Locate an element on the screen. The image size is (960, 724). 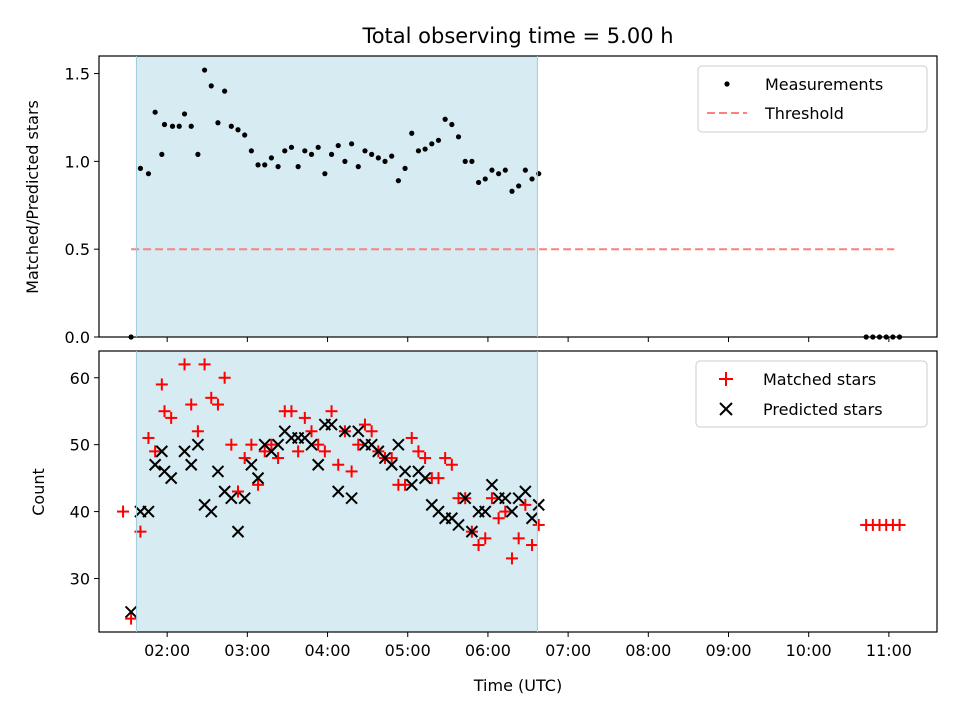
x-tick-label: 05:00 is located at coordinates (408, 650).